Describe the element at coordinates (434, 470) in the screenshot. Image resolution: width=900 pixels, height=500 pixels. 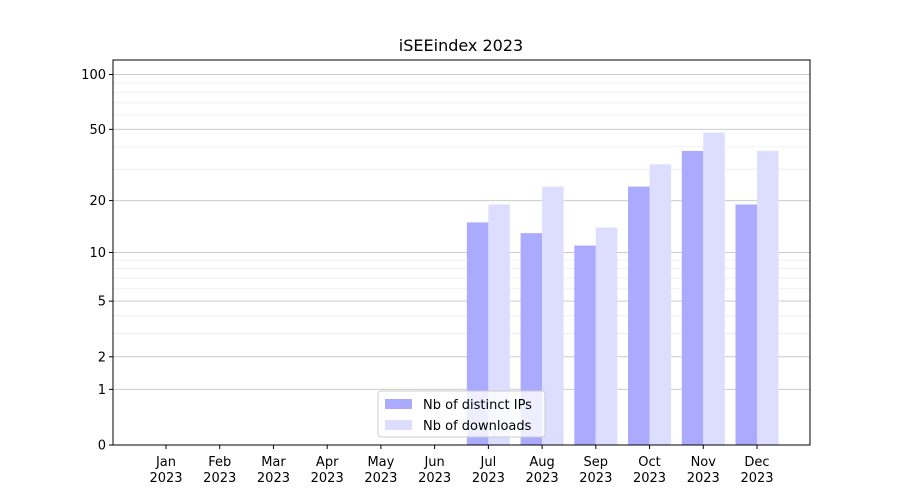
I see `x-tick-label: Jun 2023` at that location.